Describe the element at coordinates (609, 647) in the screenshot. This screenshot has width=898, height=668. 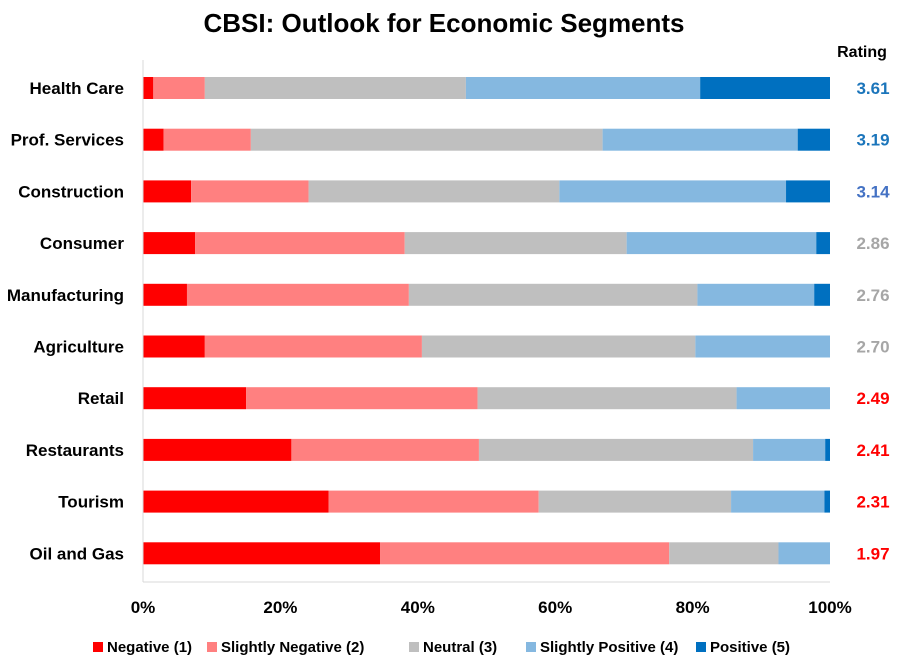
I see `legend-label-4: Slightly Positive (4)` at that location.